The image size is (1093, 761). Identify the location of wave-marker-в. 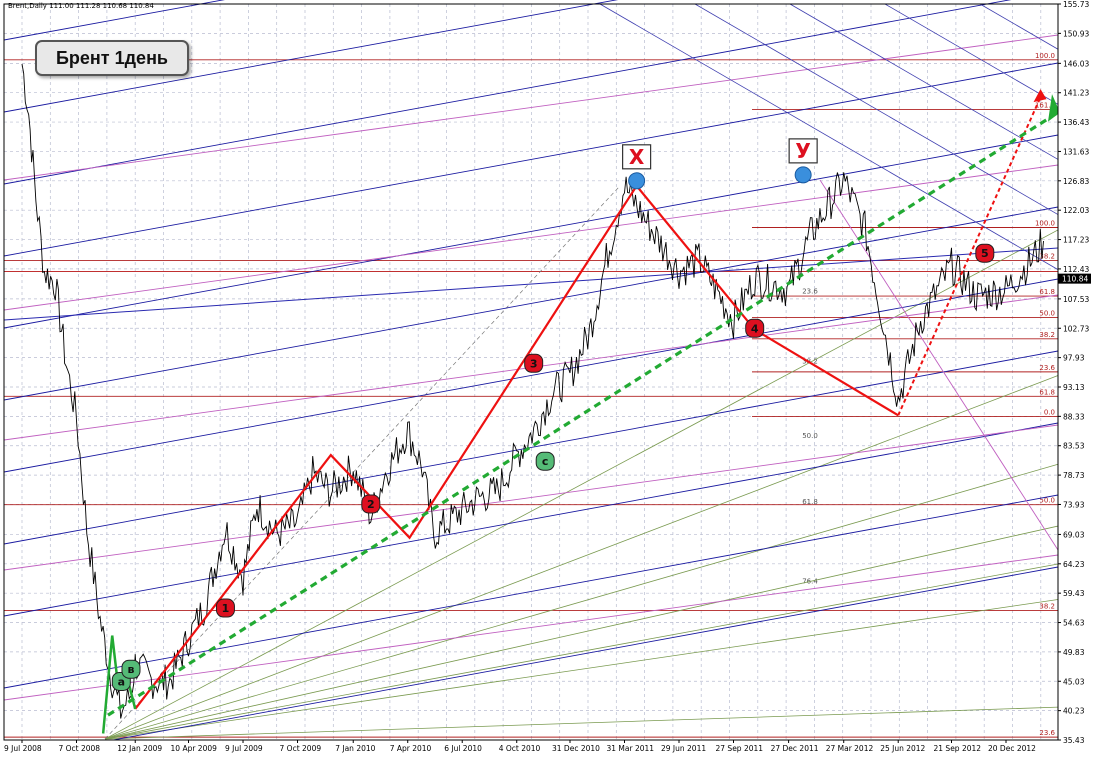
(131, 669).